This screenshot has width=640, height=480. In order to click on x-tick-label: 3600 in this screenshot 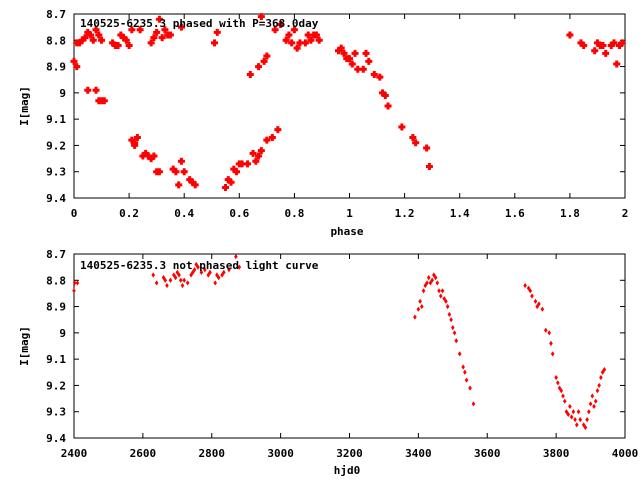, I will do `click(487, 453)`.